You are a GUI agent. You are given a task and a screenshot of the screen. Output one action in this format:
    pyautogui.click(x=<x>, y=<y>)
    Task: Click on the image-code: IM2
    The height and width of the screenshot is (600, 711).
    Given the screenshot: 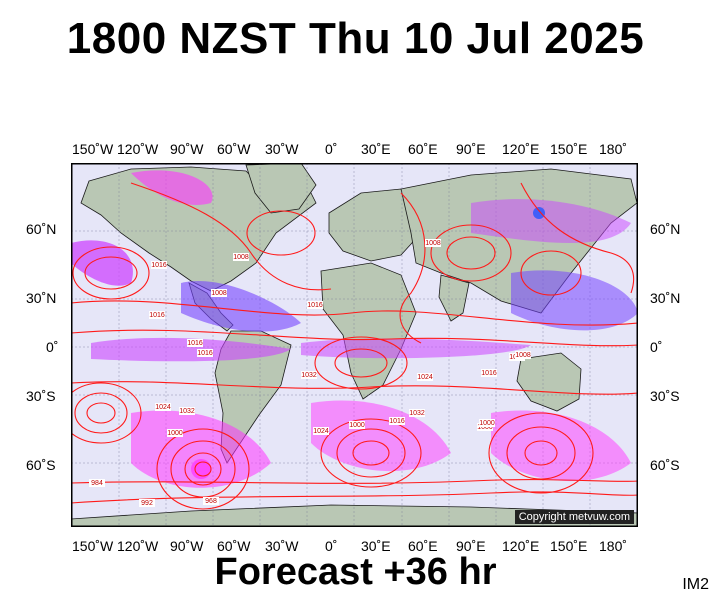 What is the action you would take?
    pyautogui.click(x=695, y=584)
    